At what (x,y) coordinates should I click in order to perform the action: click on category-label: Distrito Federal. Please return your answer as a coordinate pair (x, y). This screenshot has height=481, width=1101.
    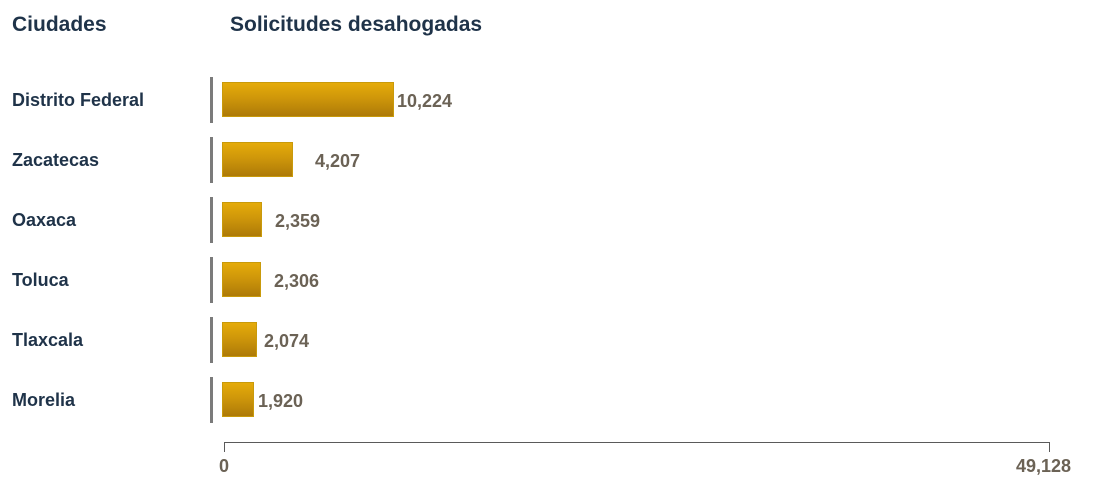
    Looking at the image, I should click on (78, 100).